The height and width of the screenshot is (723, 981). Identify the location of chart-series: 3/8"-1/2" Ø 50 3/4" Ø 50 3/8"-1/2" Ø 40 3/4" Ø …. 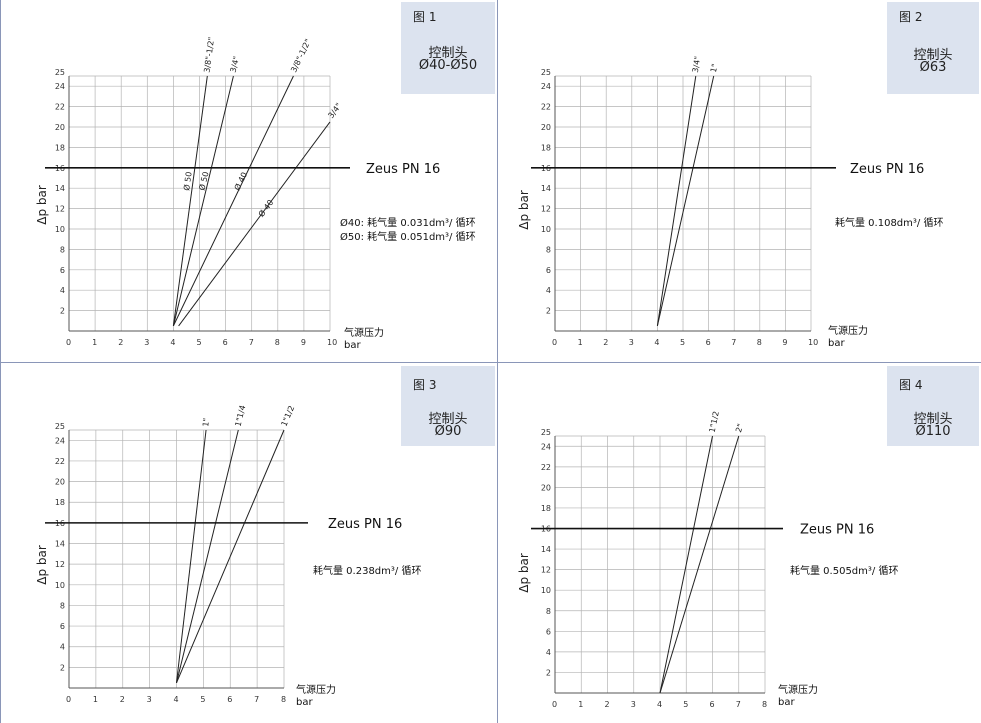
(257, 181).